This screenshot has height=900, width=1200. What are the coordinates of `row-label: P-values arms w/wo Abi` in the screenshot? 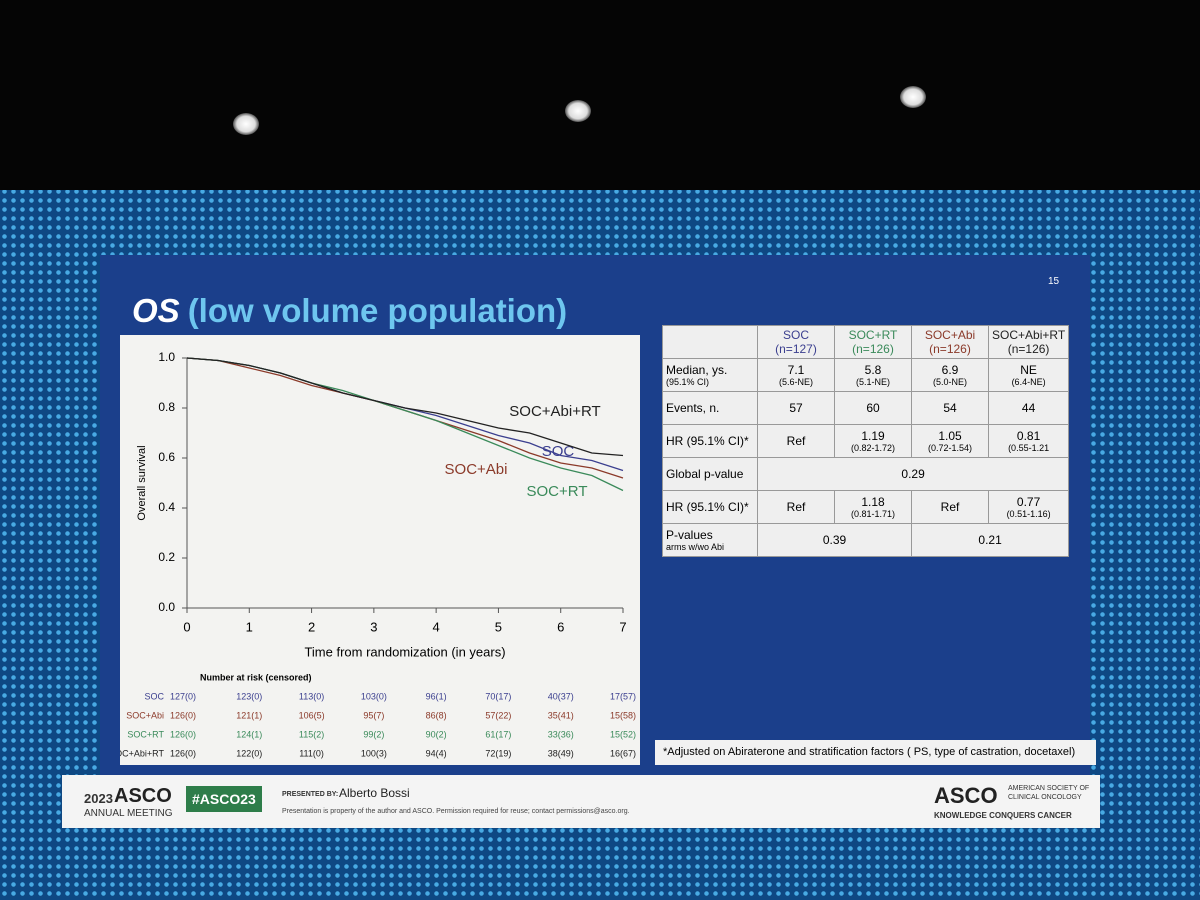 It's located at (710, 540).